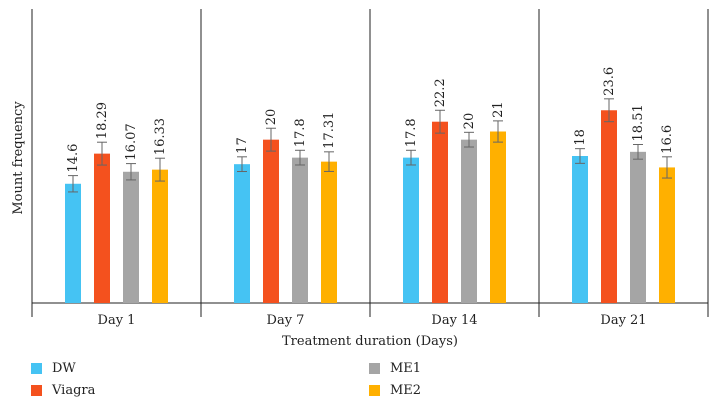 Image resolution: width=718 pixels, height=412 pixels. Describe the element at coordinates (286, 320) in the screenshot. I see `x-tick-label: Day 7` at that location.